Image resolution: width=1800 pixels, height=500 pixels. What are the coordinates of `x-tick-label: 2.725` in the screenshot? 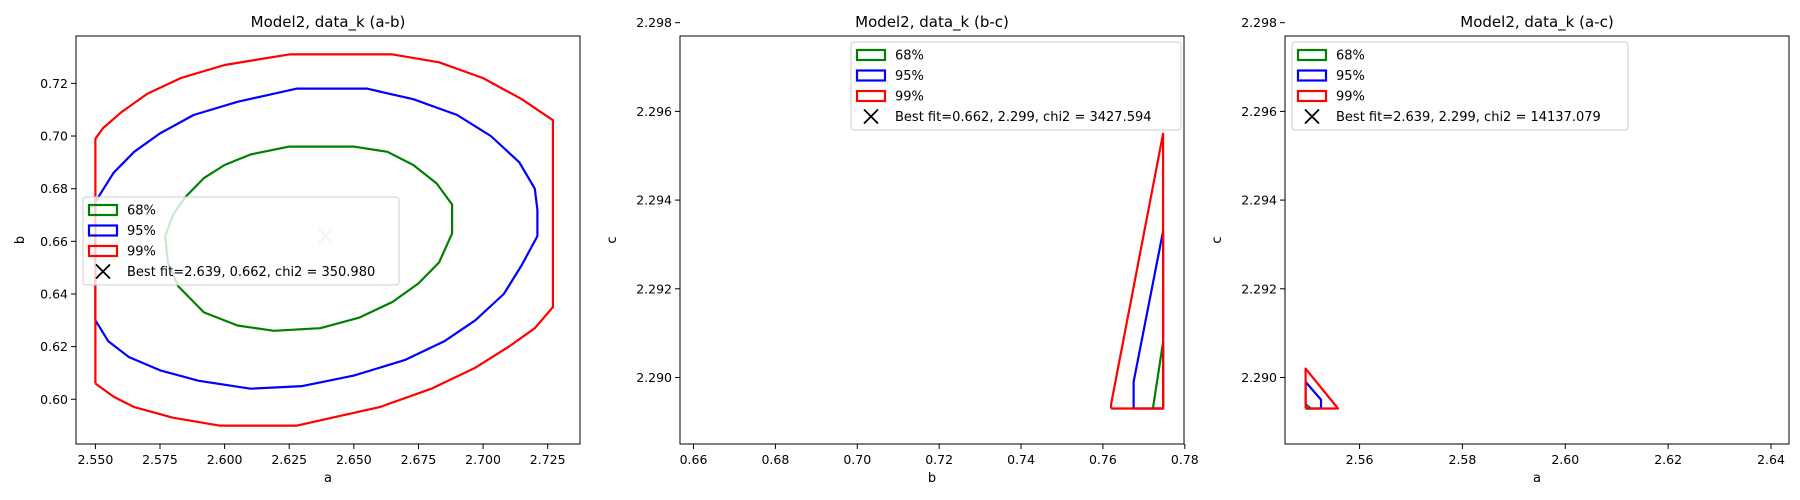 It's located at (548, 459).